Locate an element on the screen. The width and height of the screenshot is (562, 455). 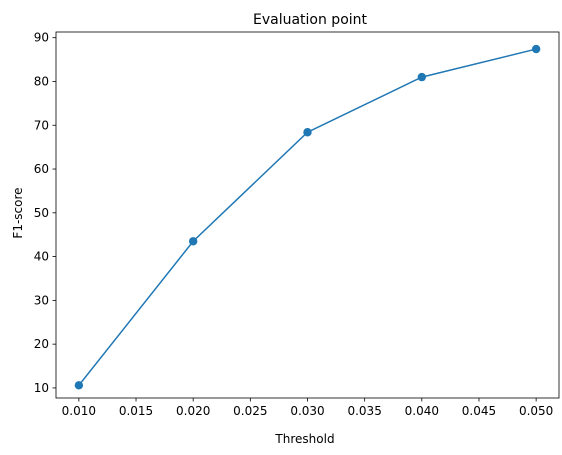
x-tick-label: 0.010 is located at coordinates (79, 411).